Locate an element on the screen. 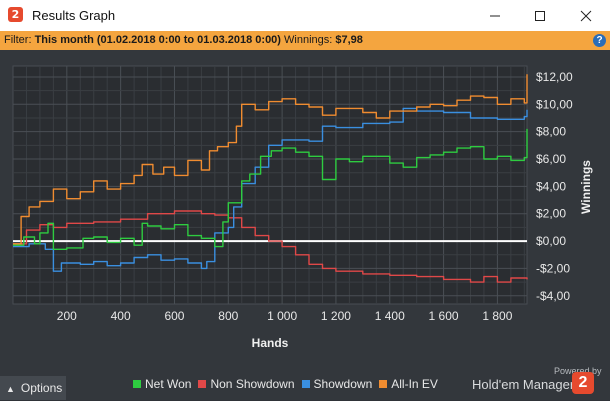 Image resolution: width=610 pixels, height=401 pixels. options-button: ▲ Options is located at coordinates (33, 388).